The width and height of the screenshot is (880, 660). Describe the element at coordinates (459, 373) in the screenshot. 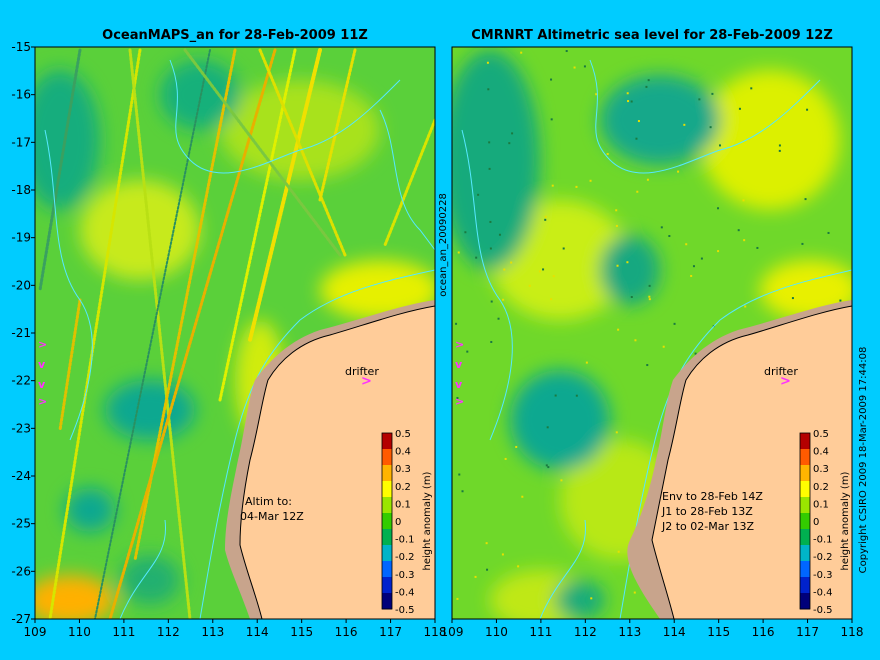

I see `right-drifters-west: > v v >` at that location.